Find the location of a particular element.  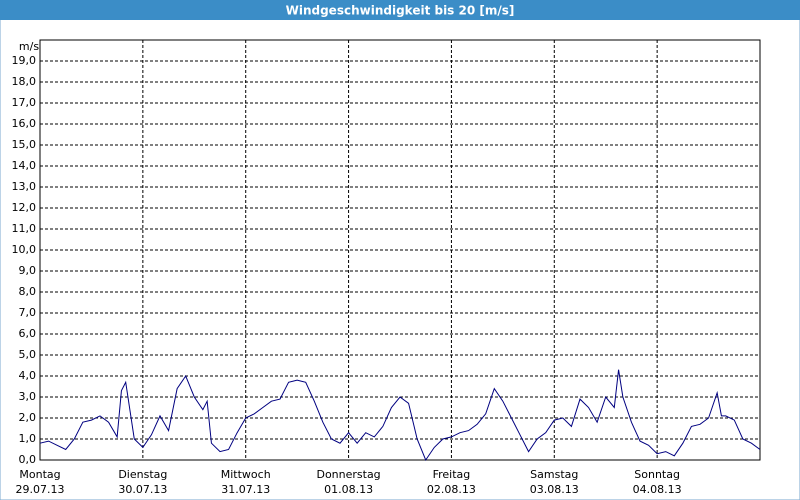

chart-title: Windgeschwindigkeit bis 20 [m/s] is located at coordinates (400, 11).